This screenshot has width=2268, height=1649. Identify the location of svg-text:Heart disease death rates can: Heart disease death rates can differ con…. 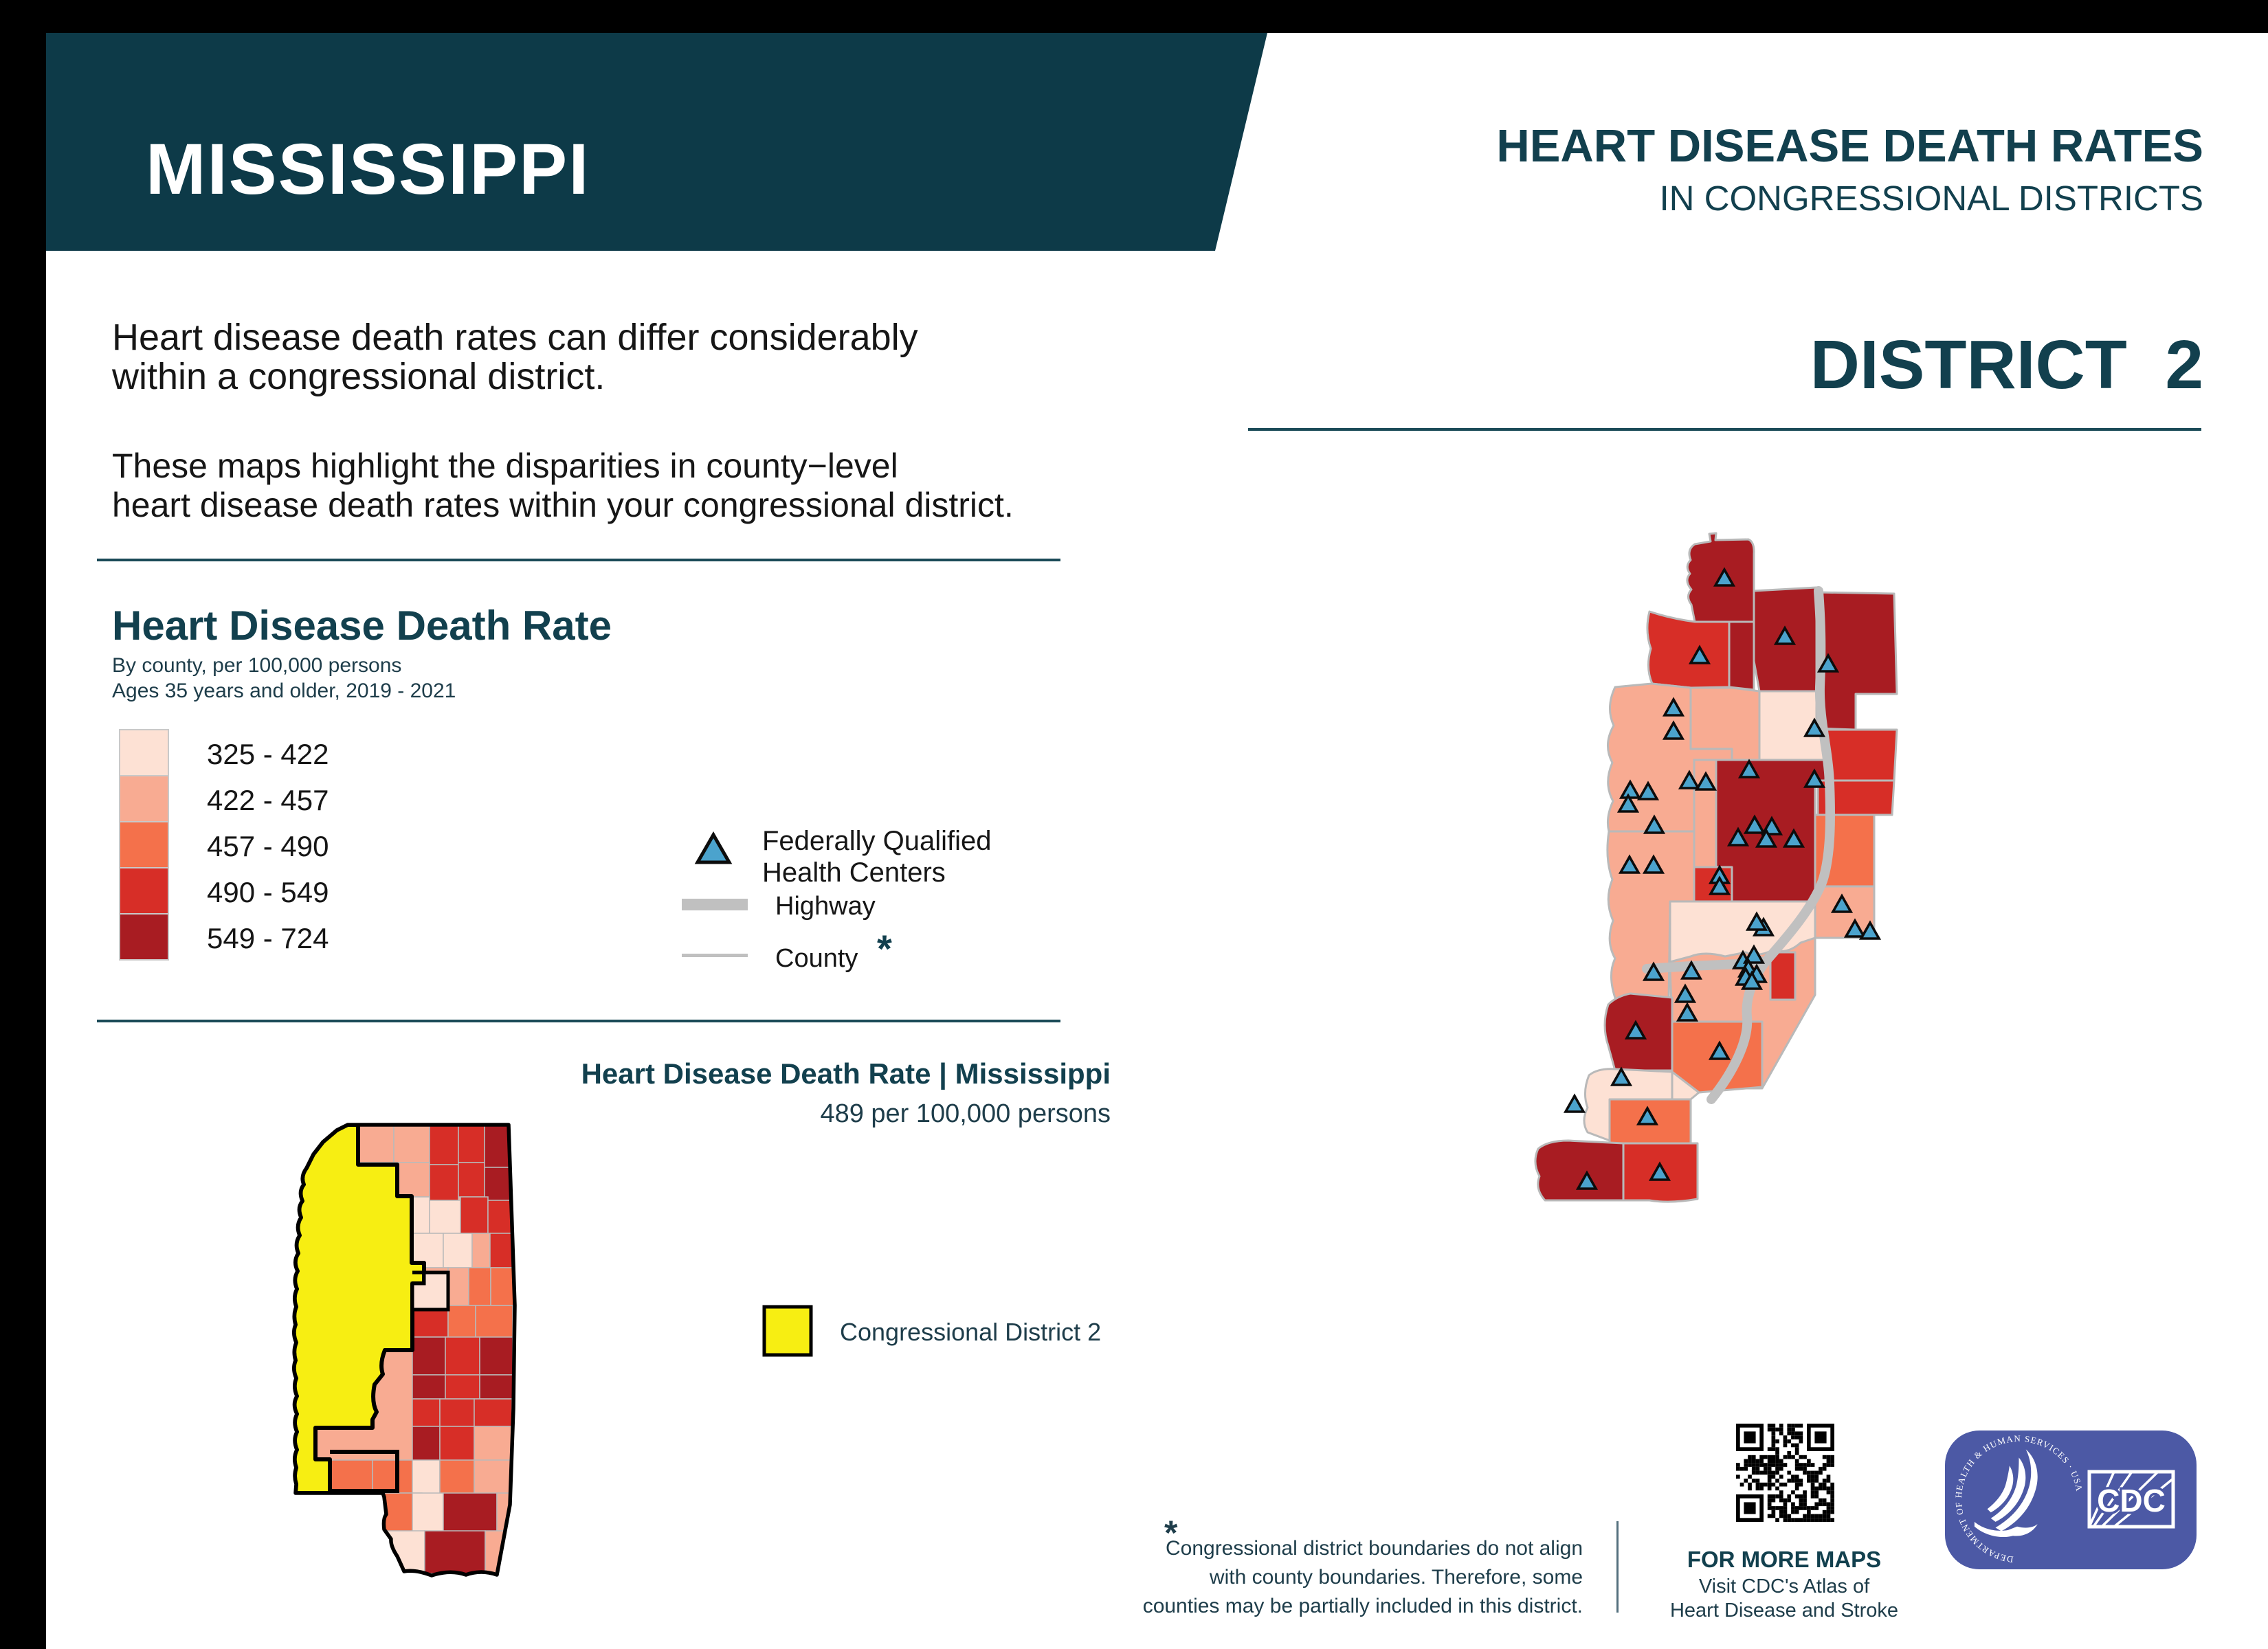
(515, 337).